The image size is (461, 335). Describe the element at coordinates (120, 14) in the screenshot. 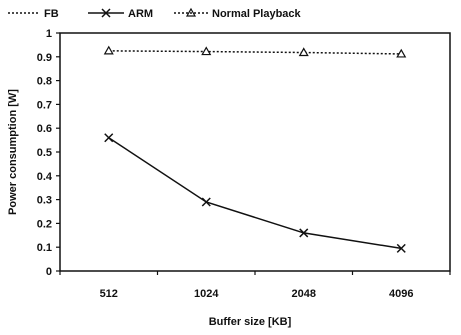

I see `legend-item-arm: ARM` at that location.